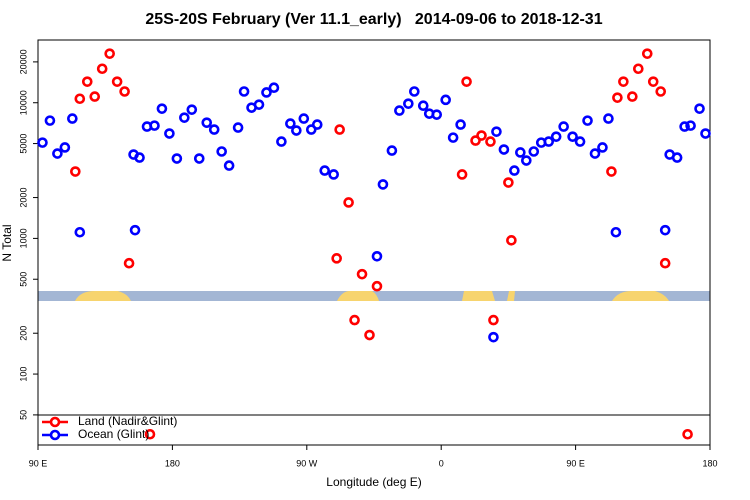 The width and height of the screenshot is (750, 500). What do you see at coordinates (373, 482) in the screenshot?
I see `x-axis-label: Longitude (deg E)` at bounding box center [373, 482].